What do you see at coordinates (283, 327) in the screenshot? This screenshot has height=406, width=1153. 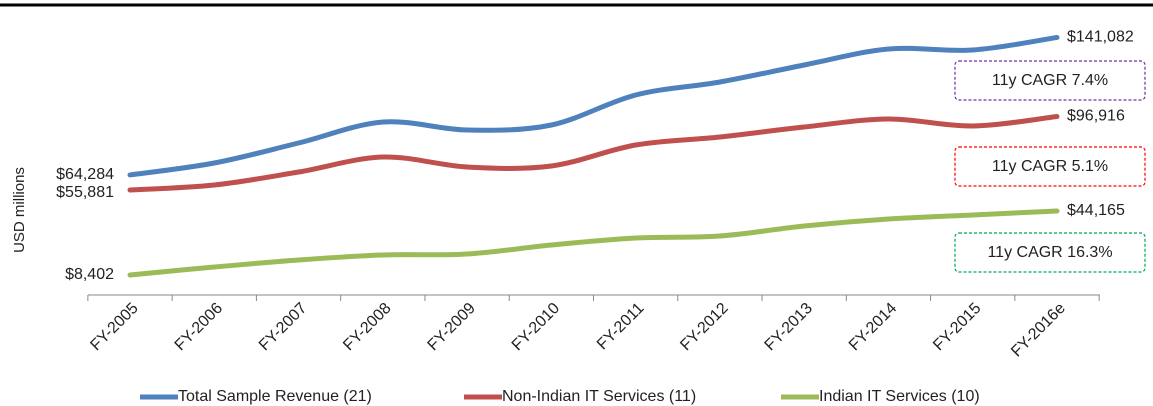 I see `x-tick-label: FY-2007` at bounding box center [283, 327].